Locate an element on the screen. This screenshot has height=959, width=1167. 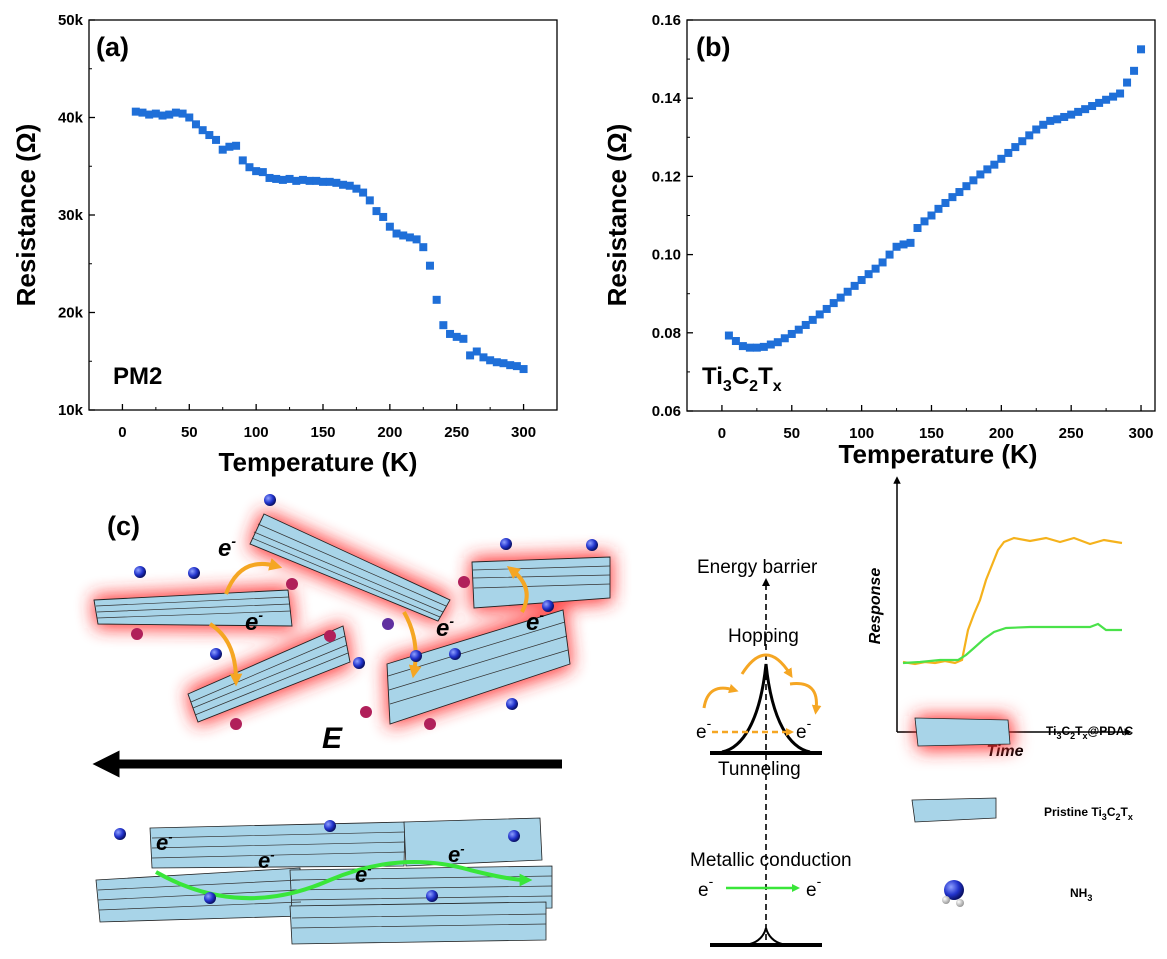
legend-nh3-icon is located at coordinates (954, 890).